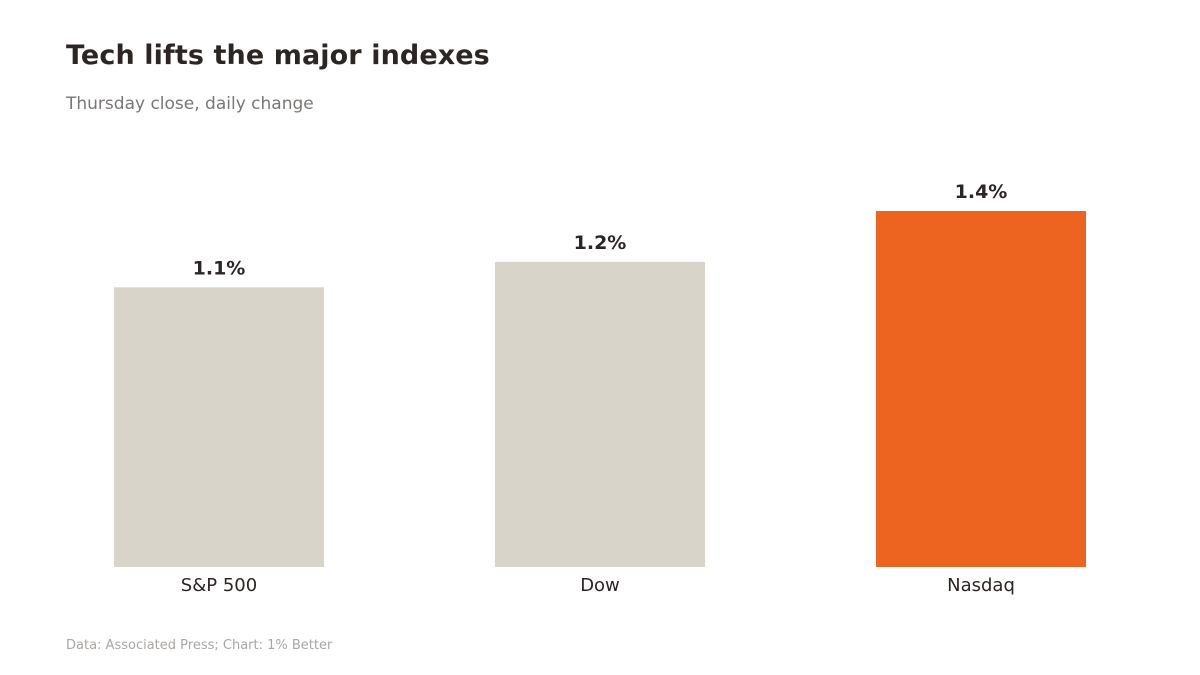  I want to click on category-label: Dow, so click(600, 585).